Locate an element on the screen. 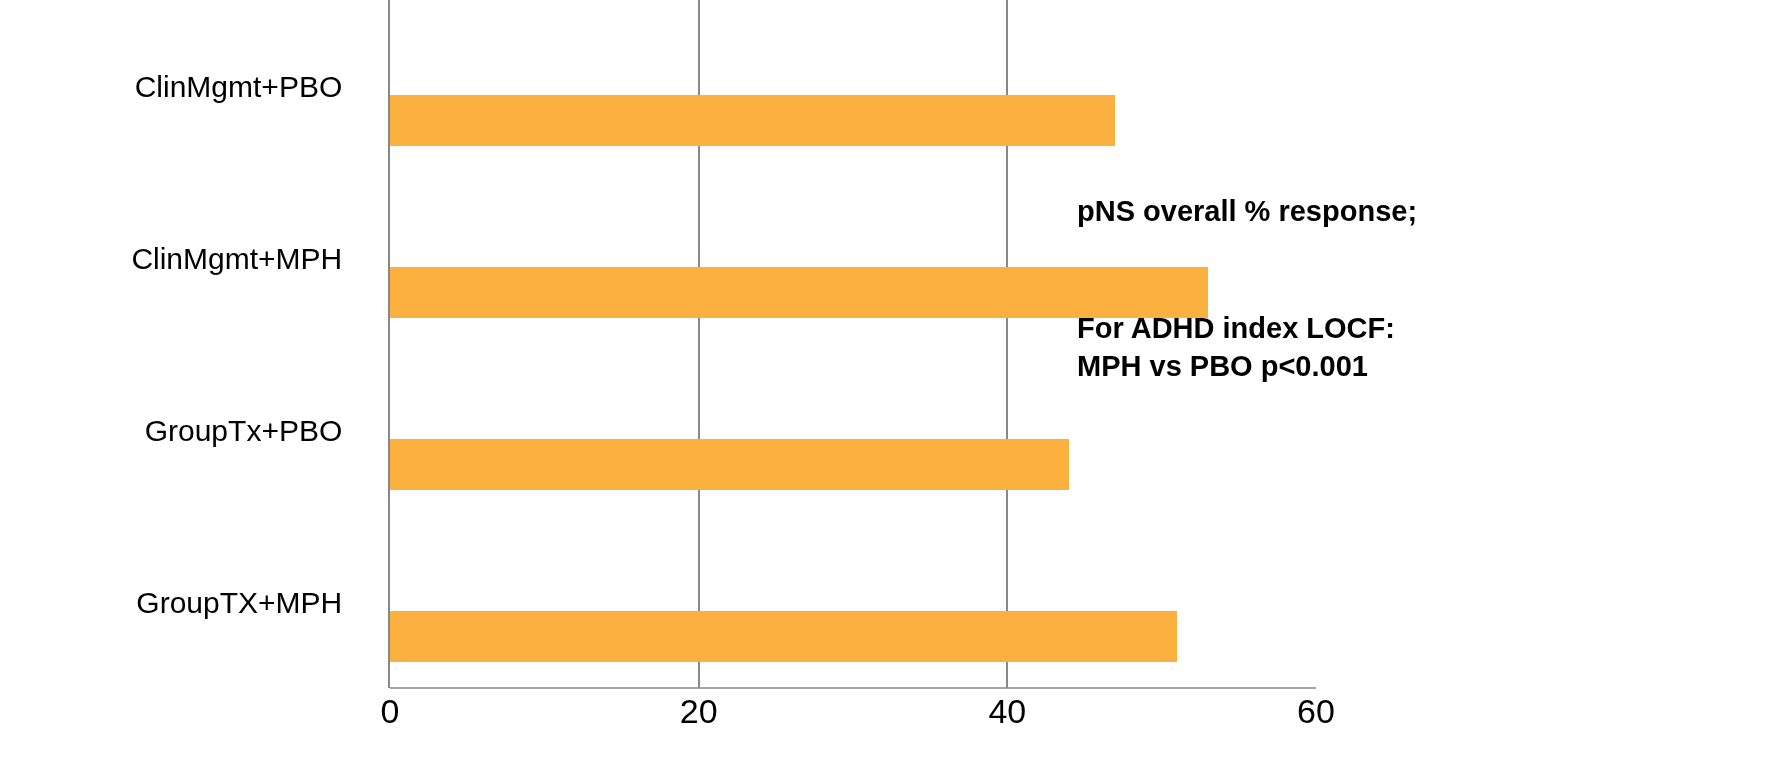  annotation: pNS overall % response; is located at coordinates (1247, 211).